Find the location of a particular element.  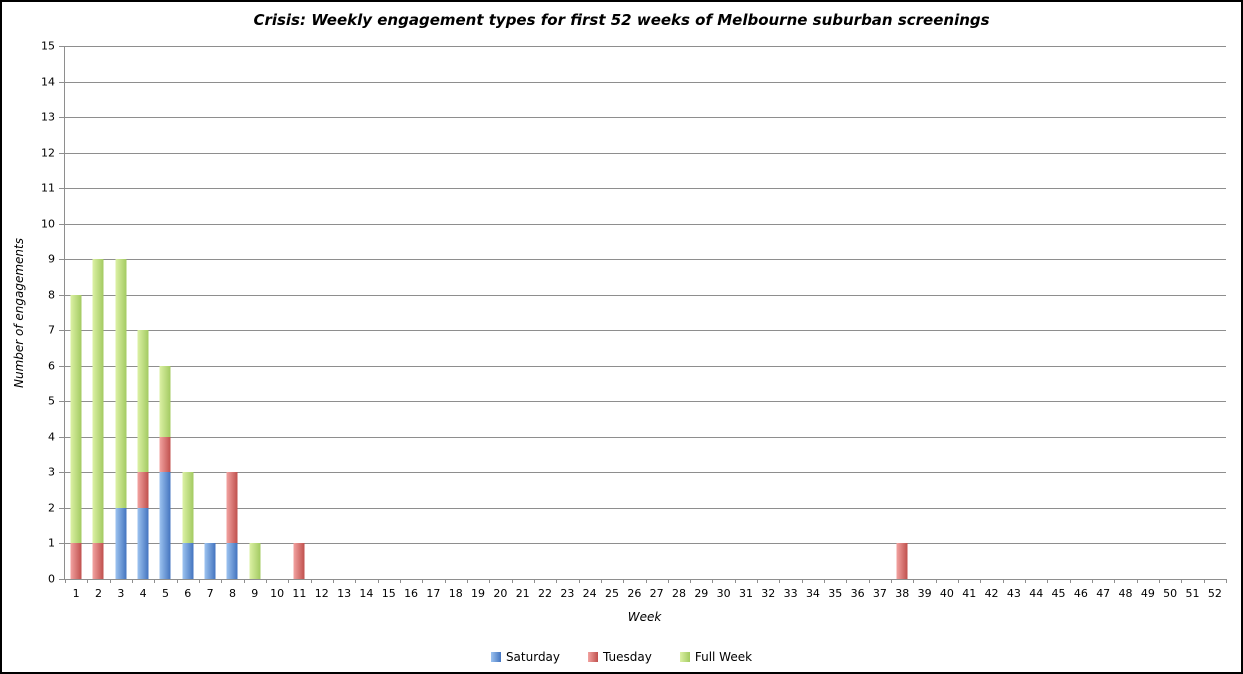

y-tick-label: 15 is located at coordinates (48, 46).